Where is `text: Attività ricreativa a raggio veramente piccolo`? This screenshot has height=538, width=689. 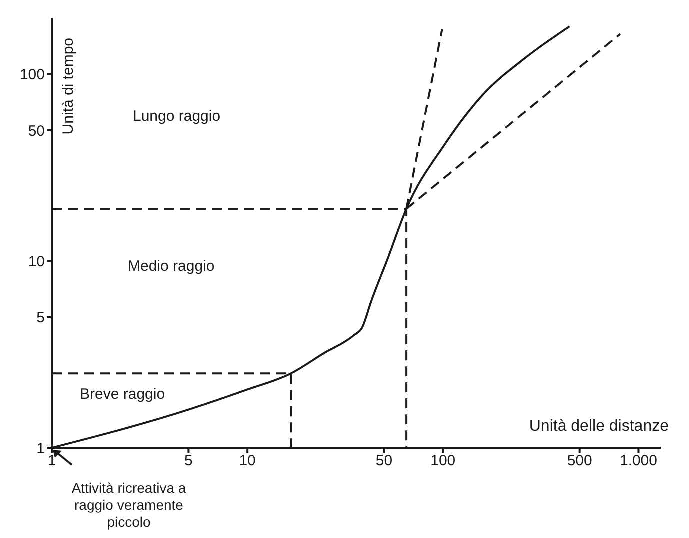 text: Attività ricreativa a raggio veramente piccolo is located at coordinates (129, 505).